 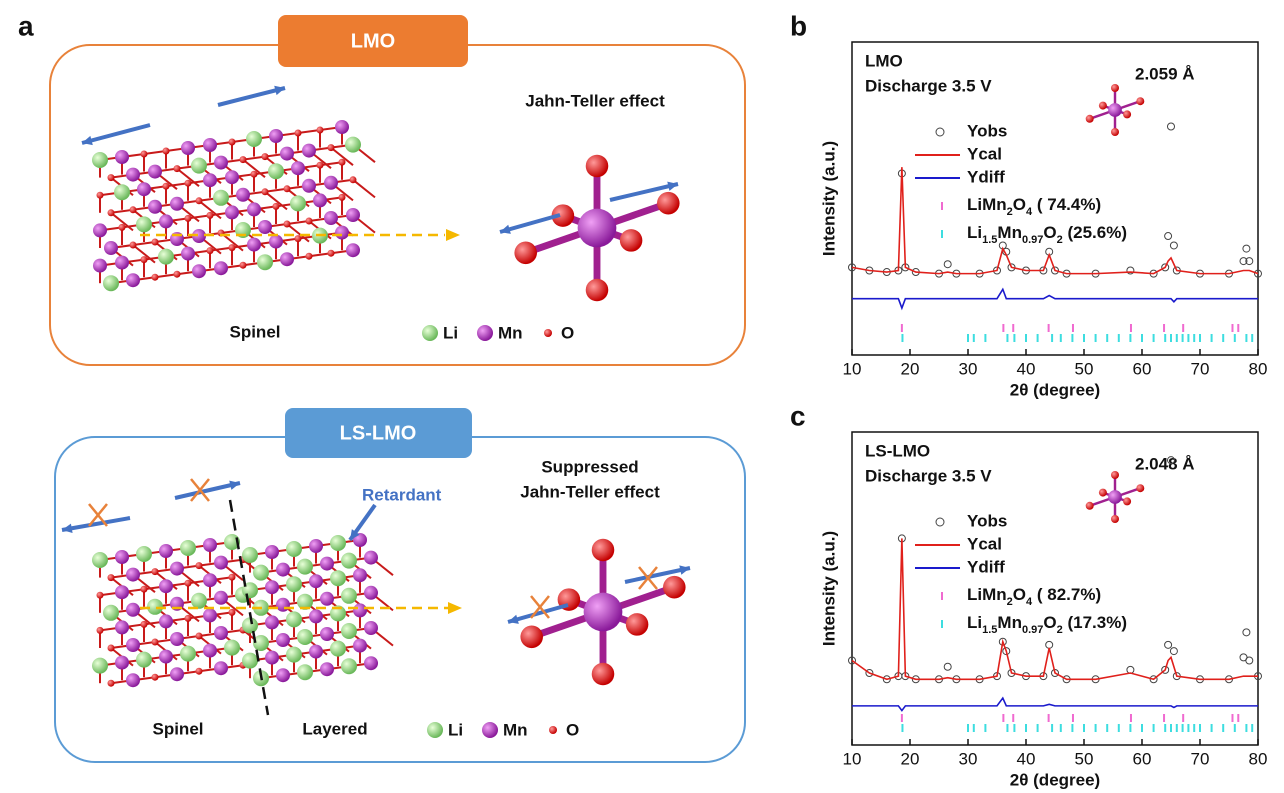 I want to click on legend-label: Ycal, so click(x=984, y=153).